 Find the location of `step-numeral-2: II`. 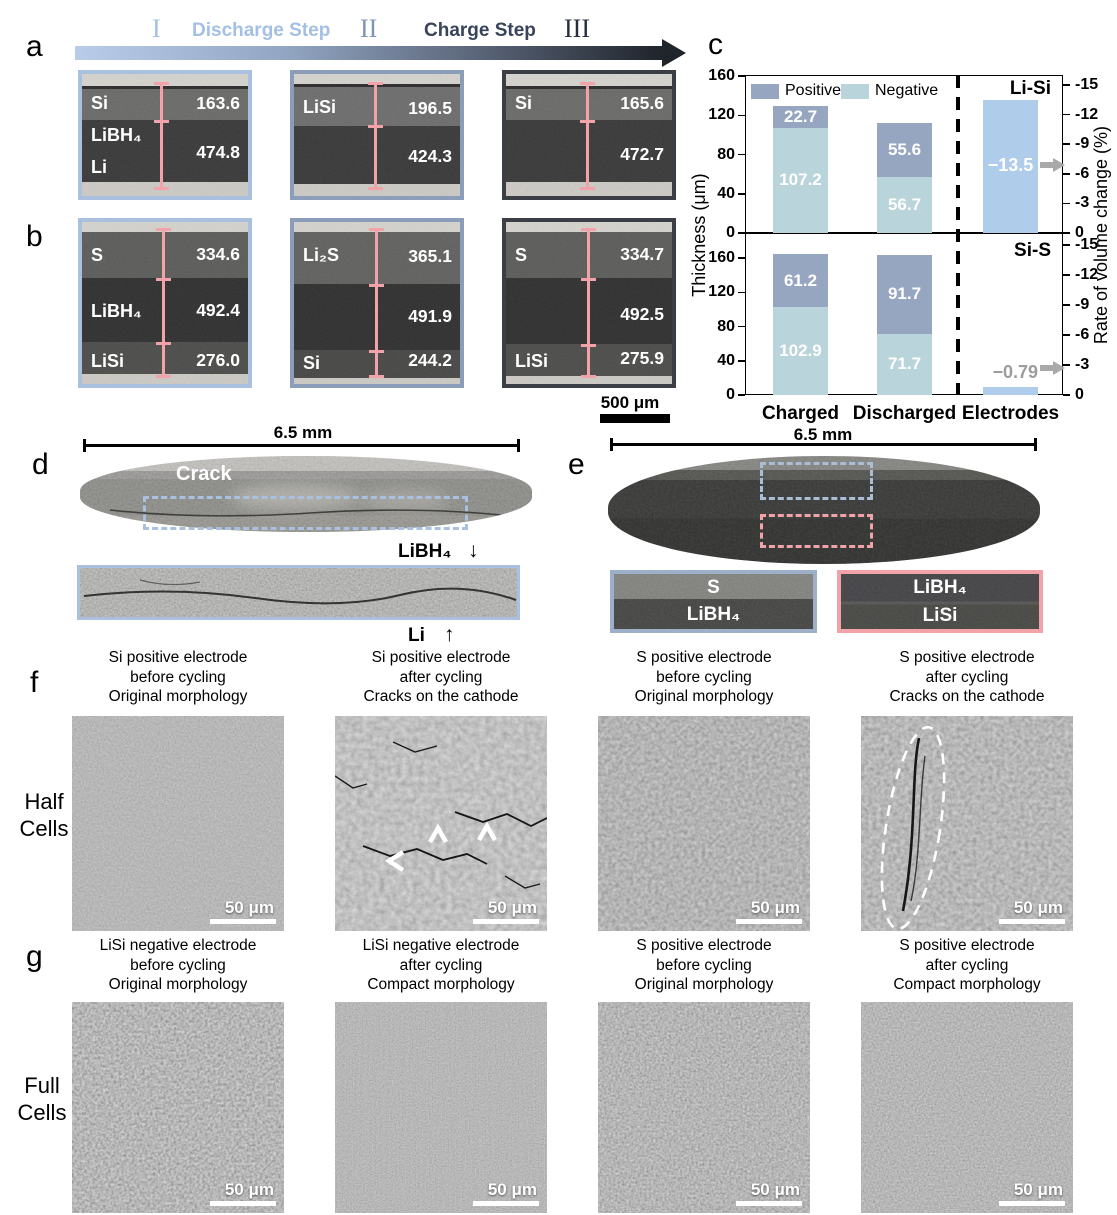

step-numeral-2: II is located at coordinates (369, 28).